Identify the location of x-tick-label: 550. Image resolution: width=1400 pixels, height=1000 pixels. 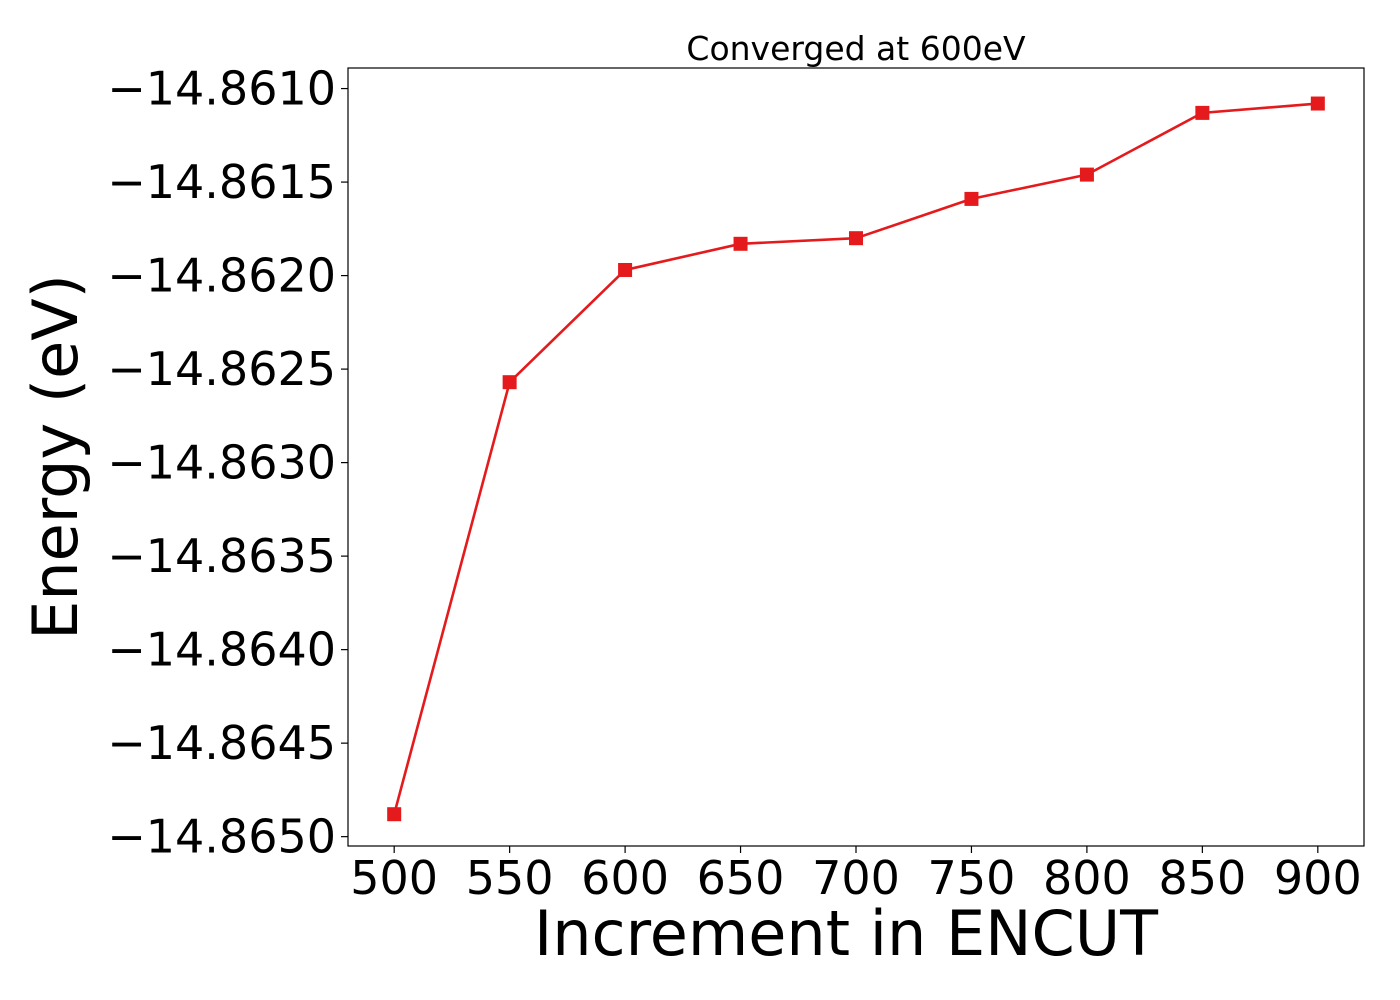
(510, 878).